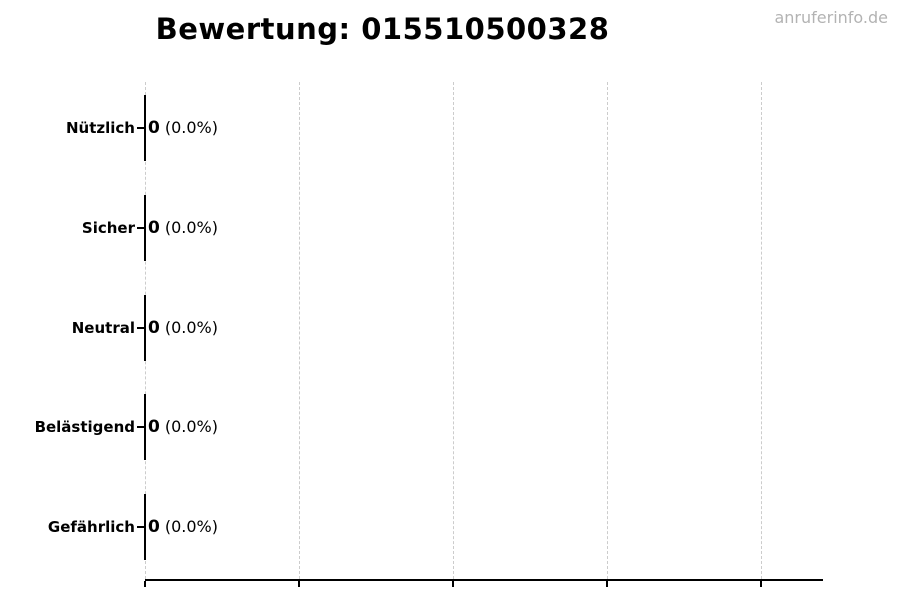 The image size is (900, 600). Describe the element at coordinates (145, 228) in the screenshot. I see `bar-sicher` at that location.